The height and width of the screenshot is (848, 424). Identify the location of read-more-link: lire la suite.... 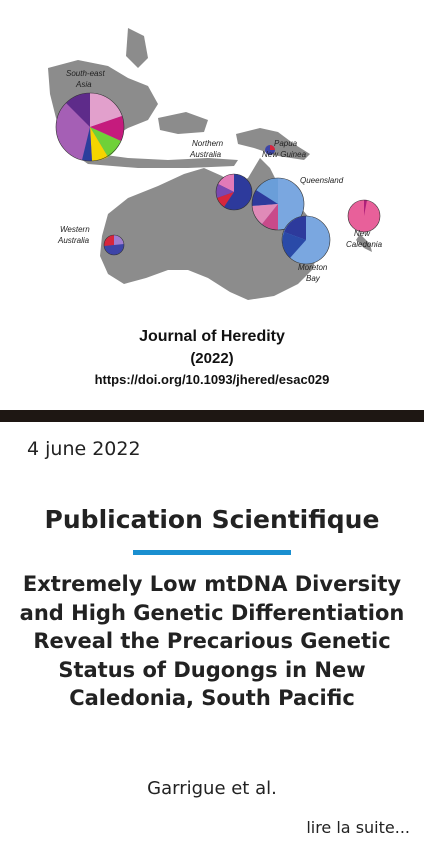
(358, 827).